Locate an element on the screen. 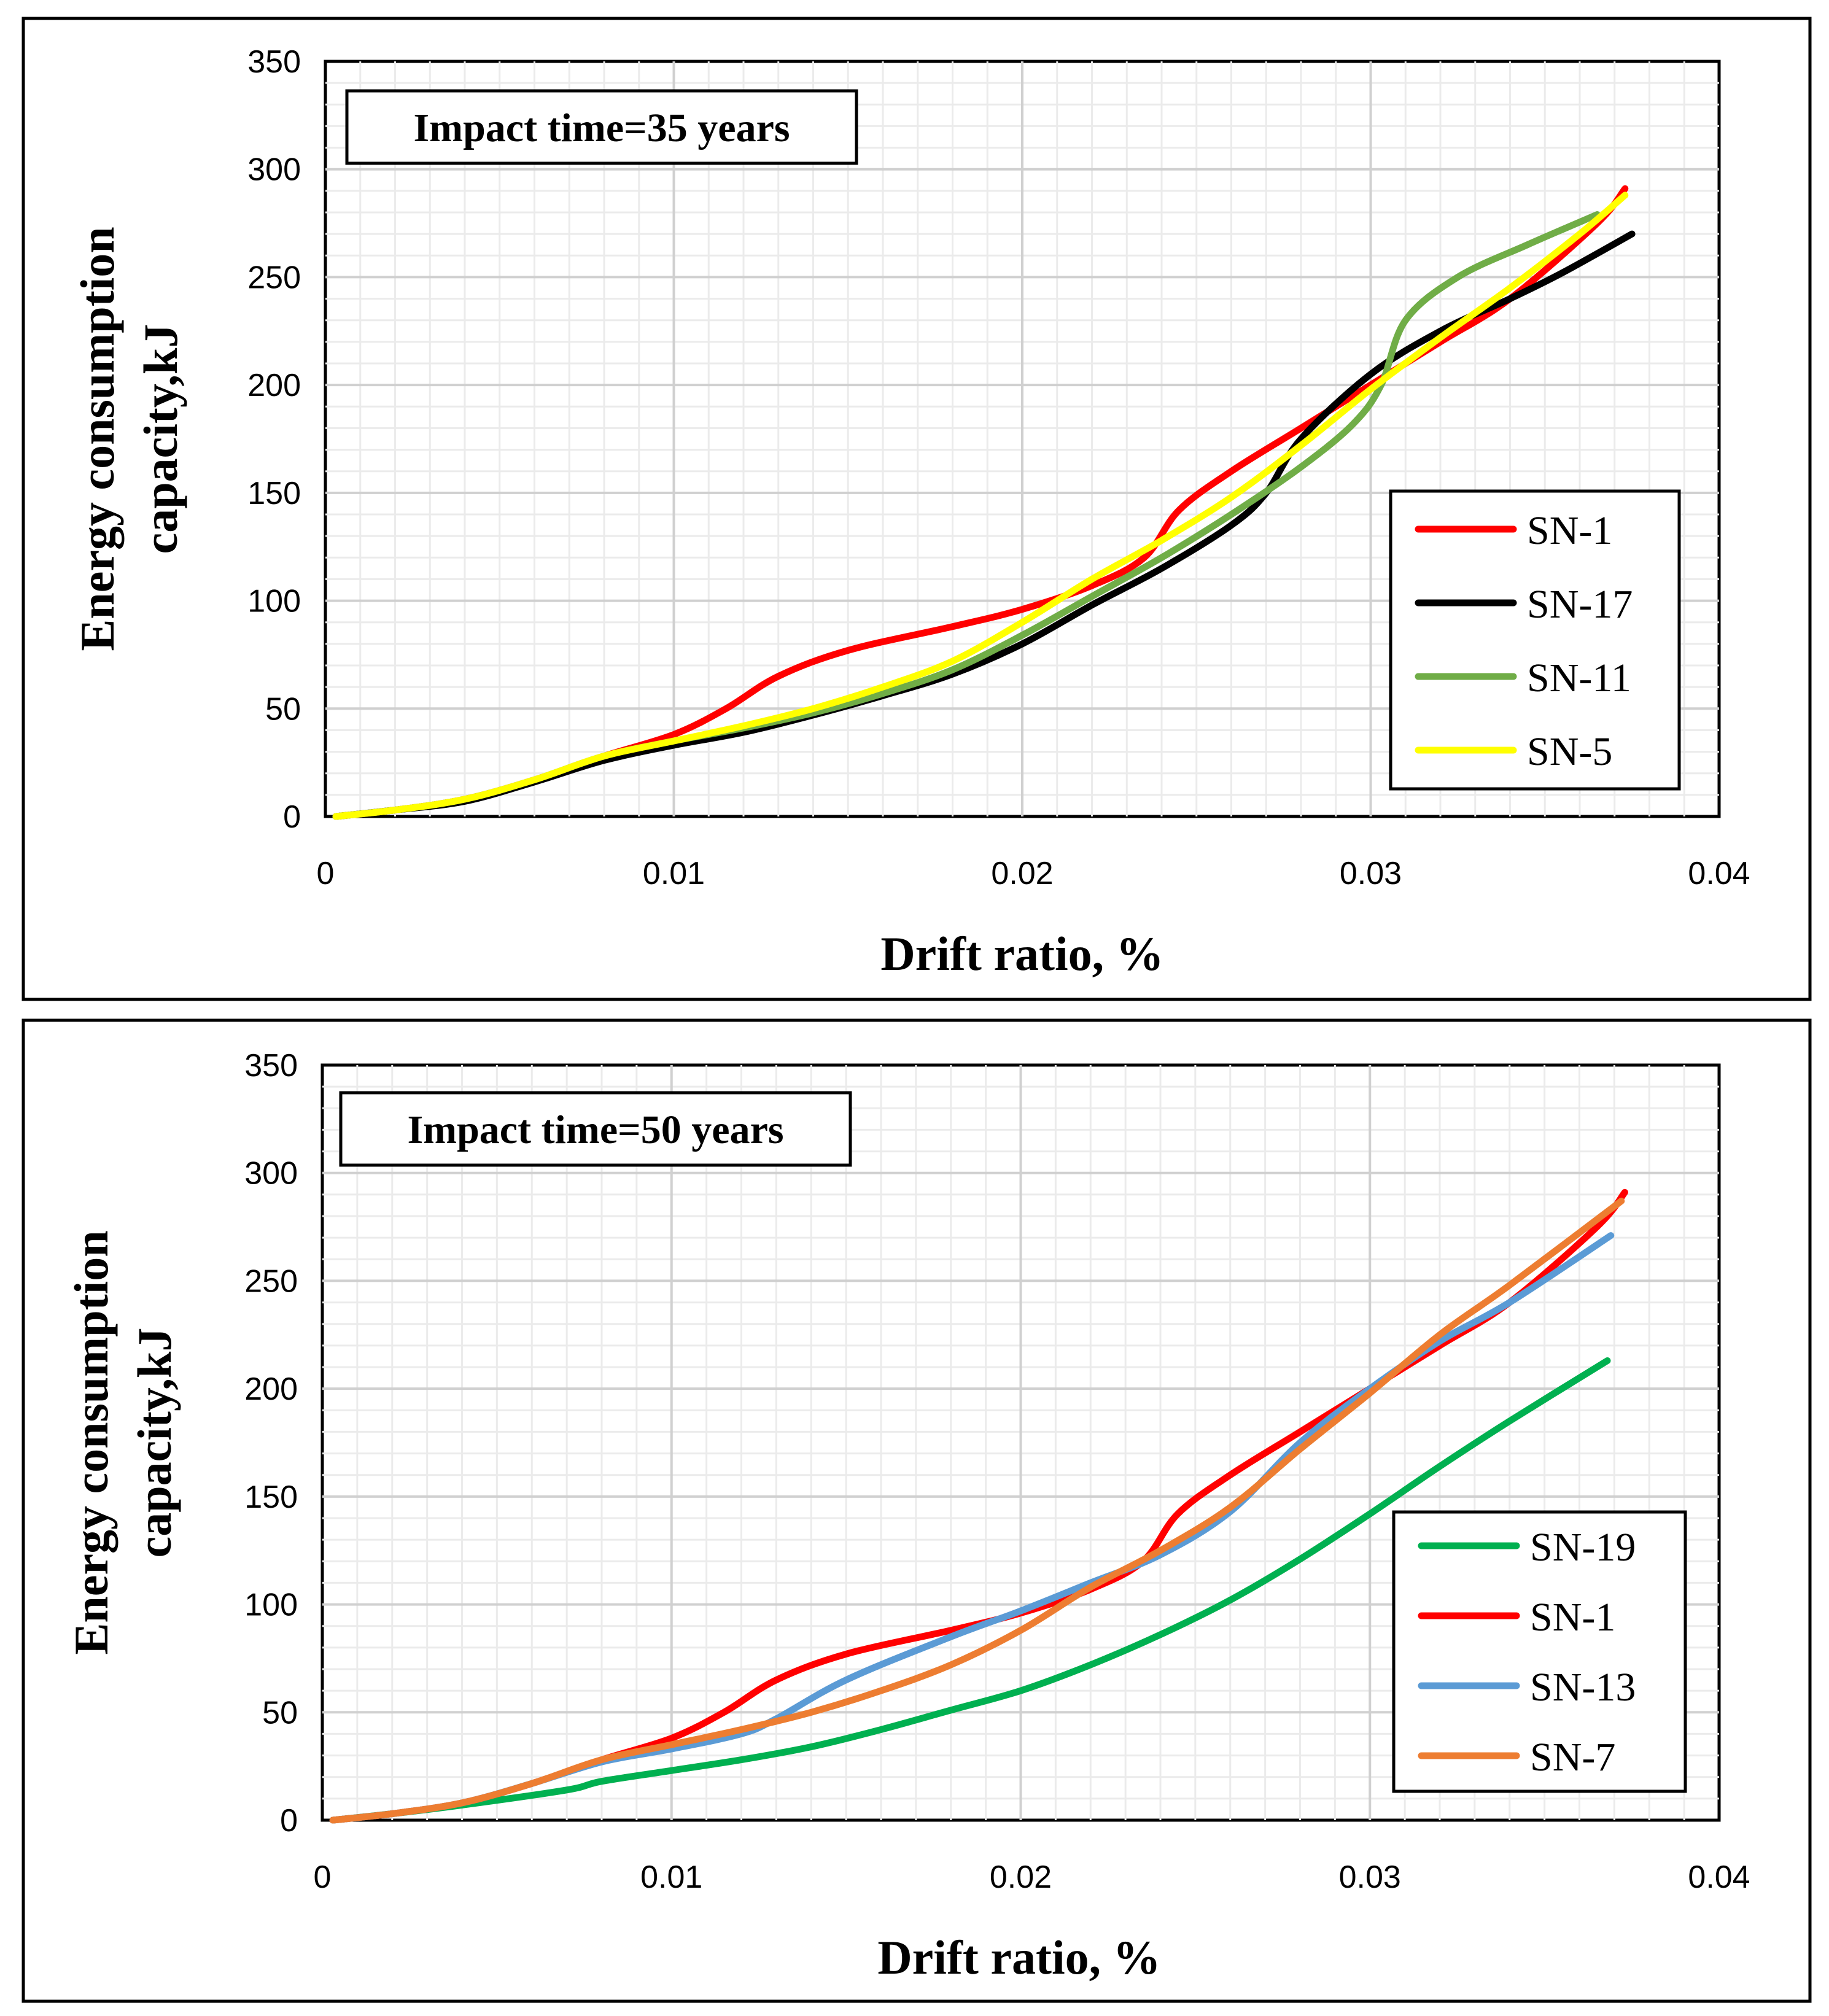  legend-label-sn-7: SN-7 is located at coordinates (1572, 1757).